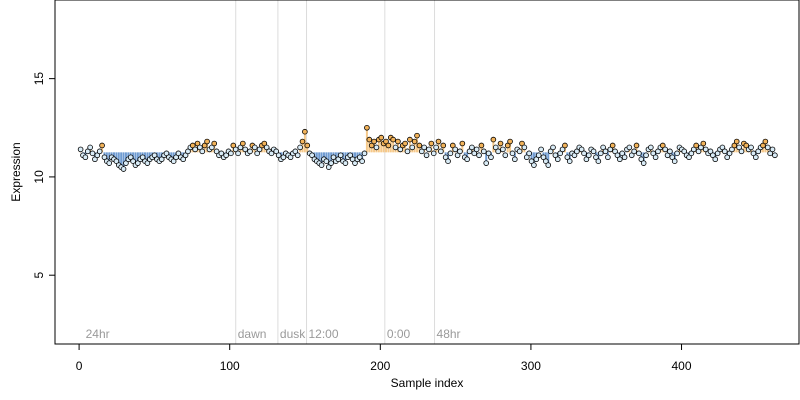 The image size is (800, 400). What do you see at coordinates (39, 177) in the screenshot?
I see `y-tick-label: 10` at bounding box center [39, 177].